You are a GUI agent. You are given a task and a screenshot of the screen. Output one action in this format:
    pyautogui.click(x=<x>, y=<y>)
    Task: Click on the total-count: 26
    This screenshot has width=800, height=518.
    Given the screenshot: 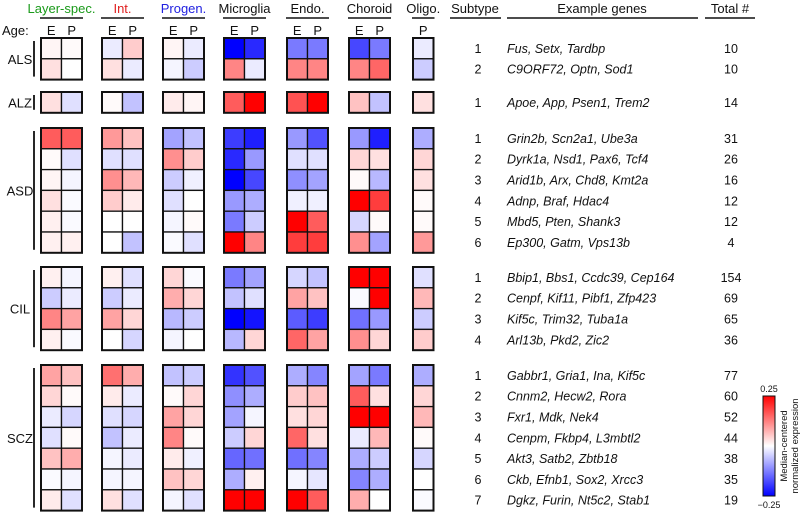 What is the action you would take?
    pyautogui.click(x=731, y=160)
    